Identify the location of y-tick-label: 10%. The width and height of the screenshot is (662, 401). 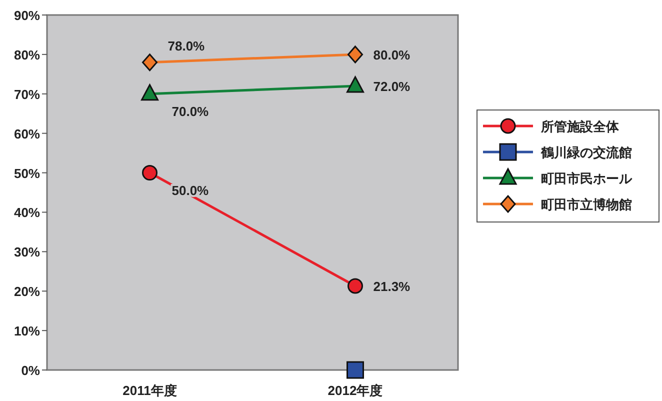
(27, 331).